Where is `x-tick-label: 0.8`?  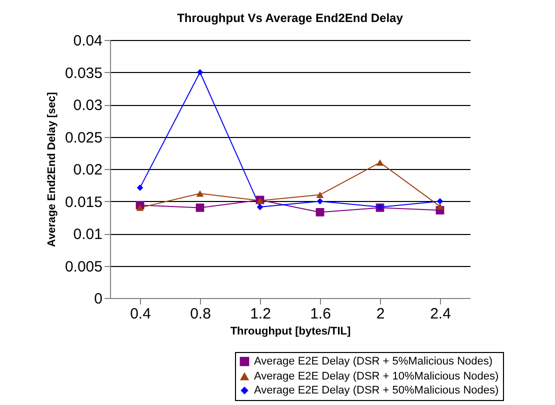
x-tick-label: 0.8 is located at coordinates (200, 314).